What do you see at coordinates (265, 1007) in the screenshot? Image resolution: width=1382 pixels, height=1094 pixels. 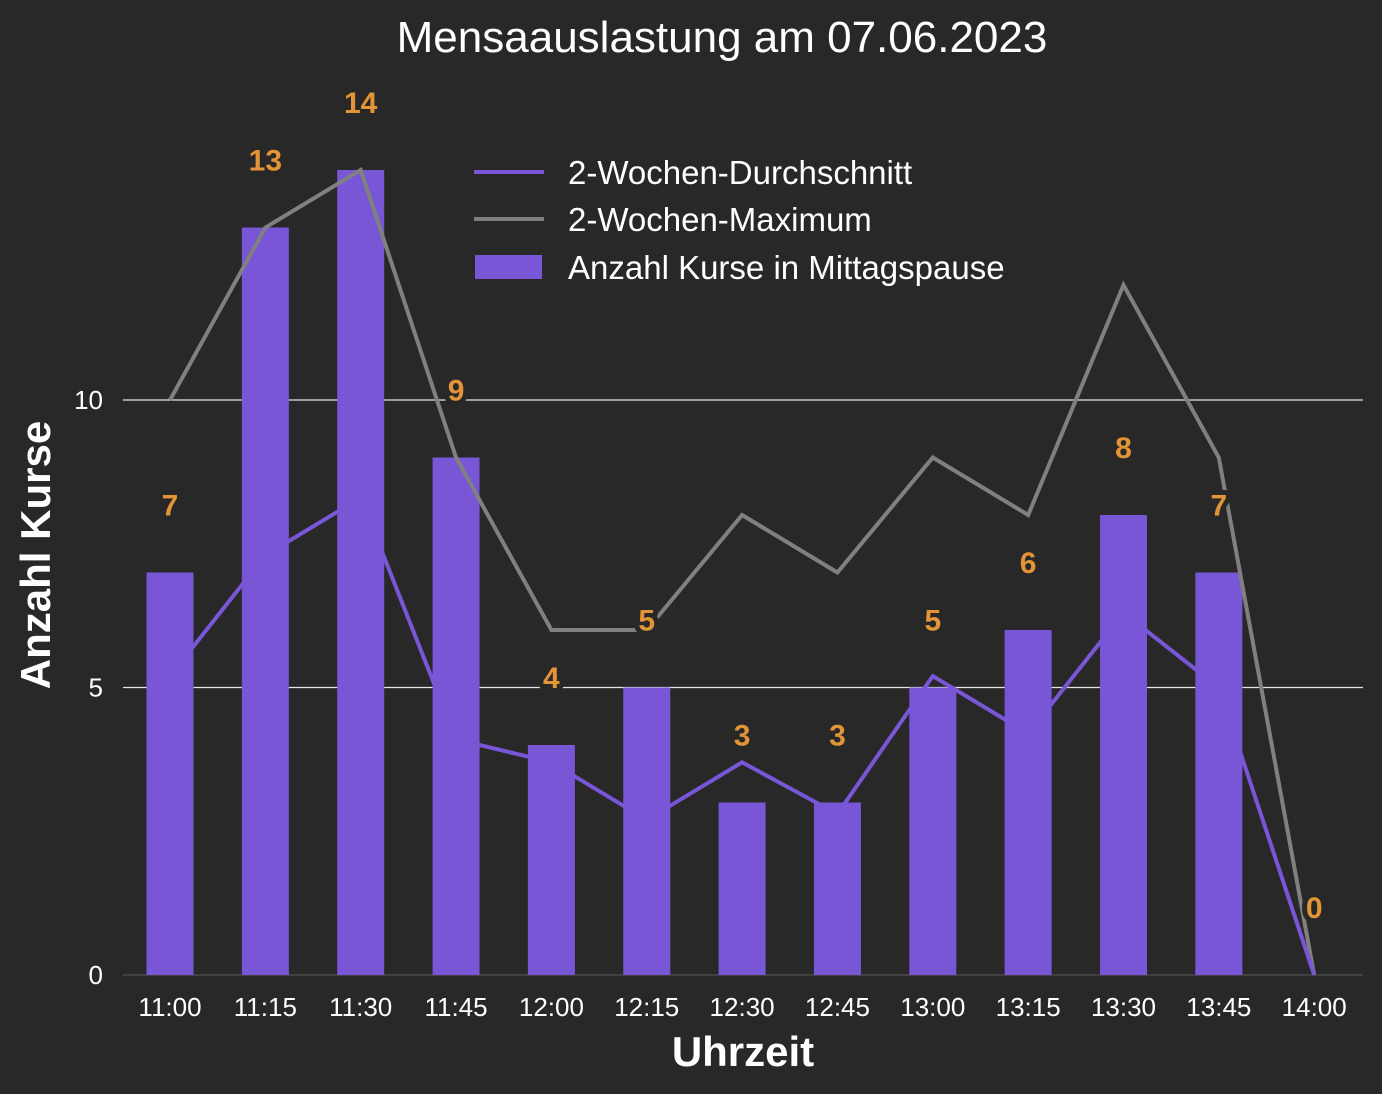 I see `x-tick-label: 11:15` at bounding box center [265, 1007].